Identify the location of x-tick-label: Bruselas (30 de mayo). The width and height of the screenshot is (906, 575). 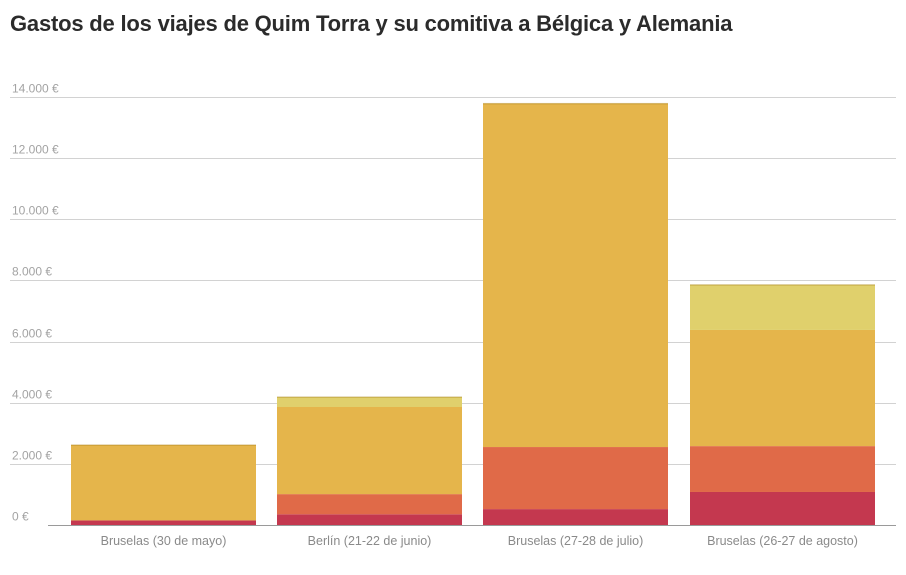
(164, 541).